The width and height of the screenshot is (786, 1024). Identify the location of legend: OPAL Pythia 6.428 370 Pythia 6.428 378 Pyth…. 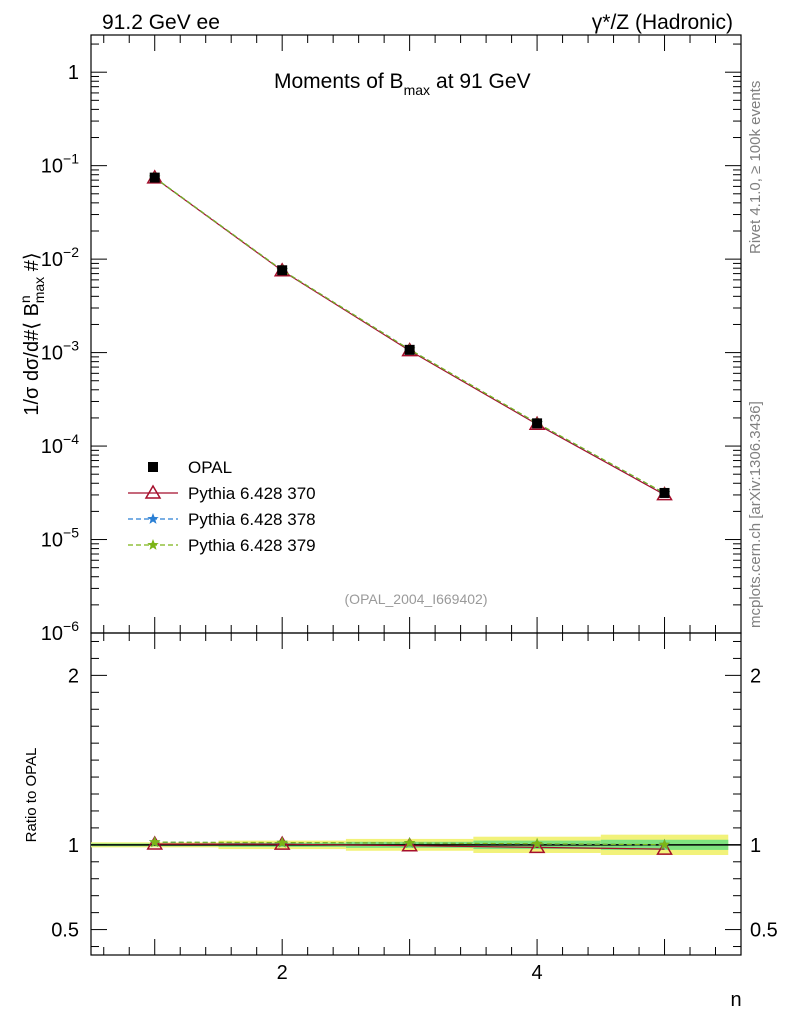
(222, 506).